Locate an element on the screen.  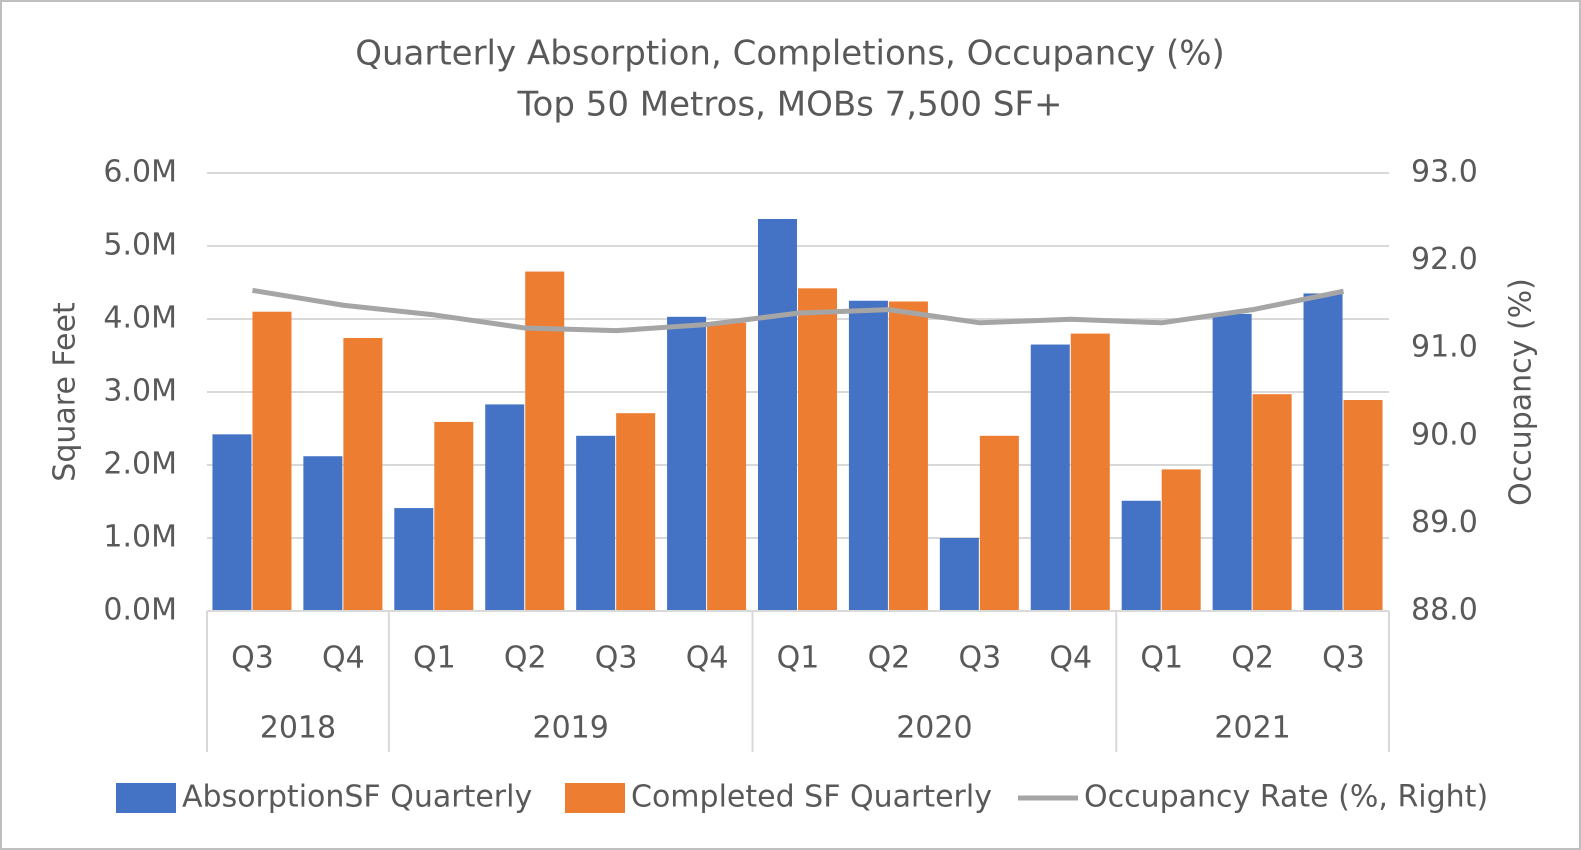
y2-tick-label: 90.0 is located at coordinates (1444, 434).